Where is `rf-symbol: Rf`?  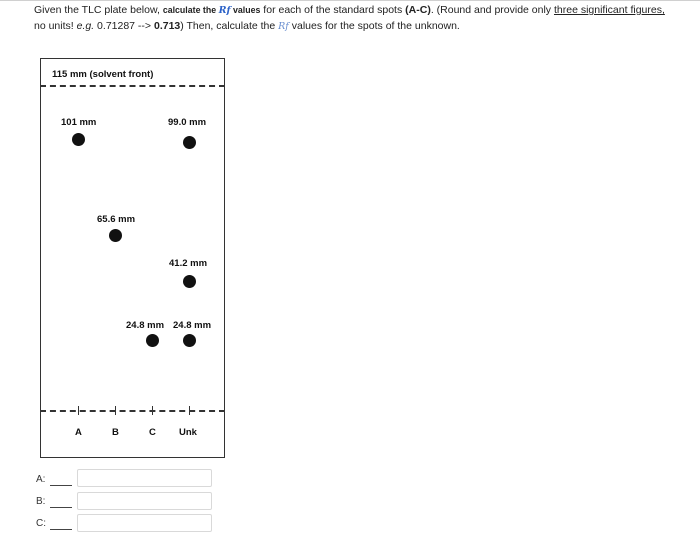 rf-symbol: Rf is located at coordinates (224, 10).